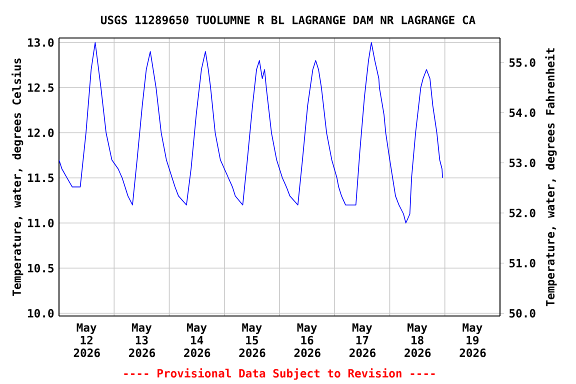 This screenshot has height=384, width=576. I want to click on y2-tick-label: 53.0, so click(523, 163).